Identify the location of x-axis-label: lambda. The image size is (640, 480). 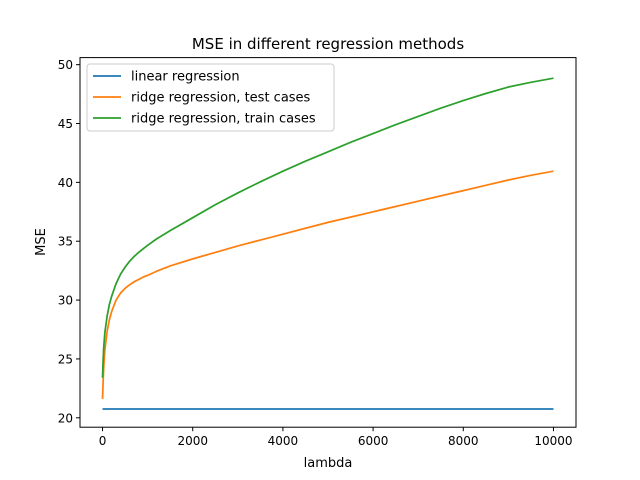
(328, 463).